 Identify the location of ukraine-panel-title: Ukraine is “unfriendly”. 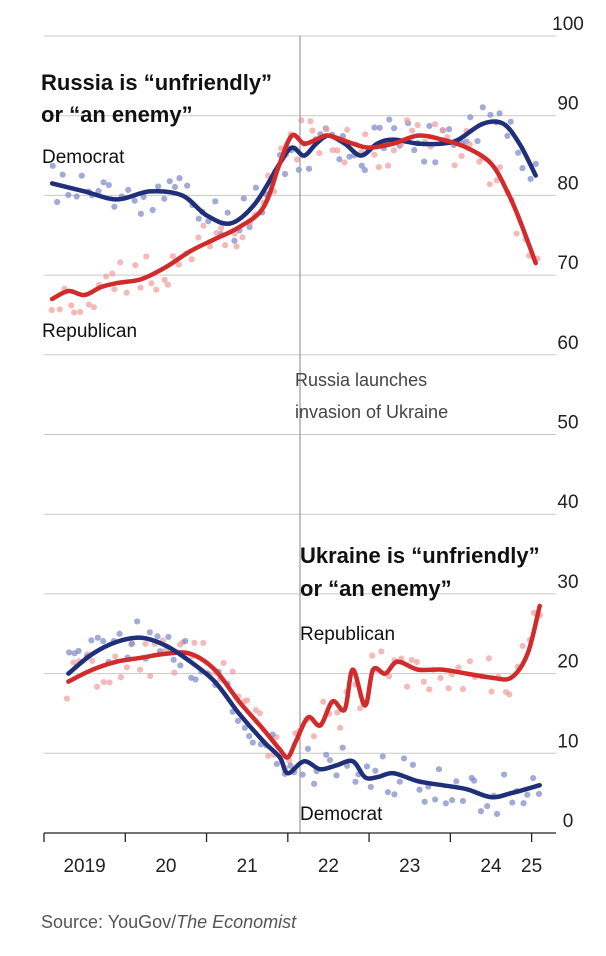
(420, 555).